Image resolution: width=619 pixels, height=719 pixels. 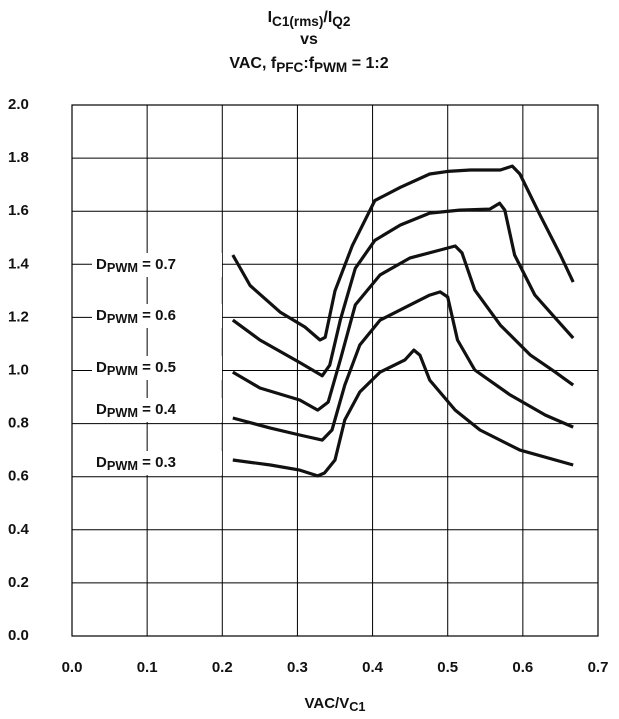 What do you see at coordinates (147, 667) in the screenshot?
I see `x-tick-label: 0.1` at bounding box center [147, 667].